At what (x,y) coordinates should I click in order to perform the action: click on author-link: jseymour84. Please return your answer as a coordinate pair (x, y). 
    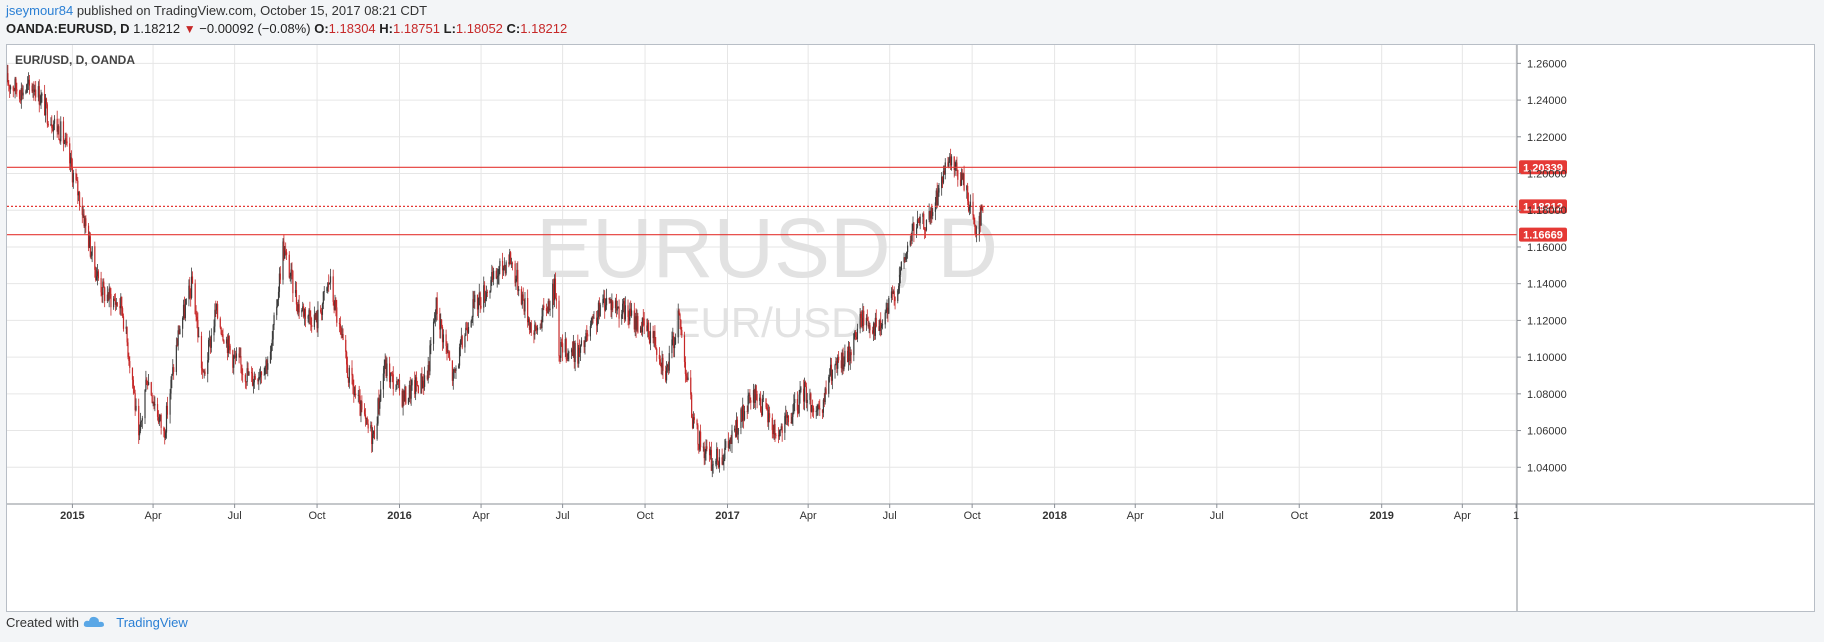
    Looking at the image, I should click on (40, 10).